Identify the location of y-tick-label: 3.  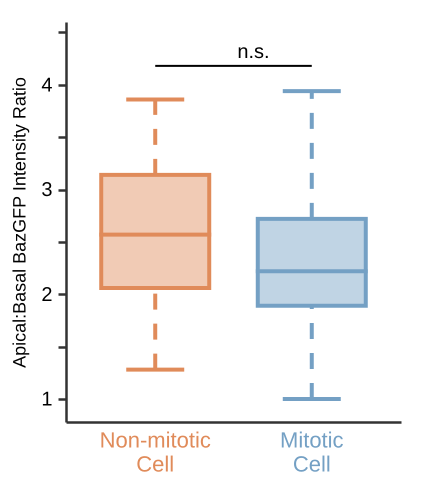
(46, 190).